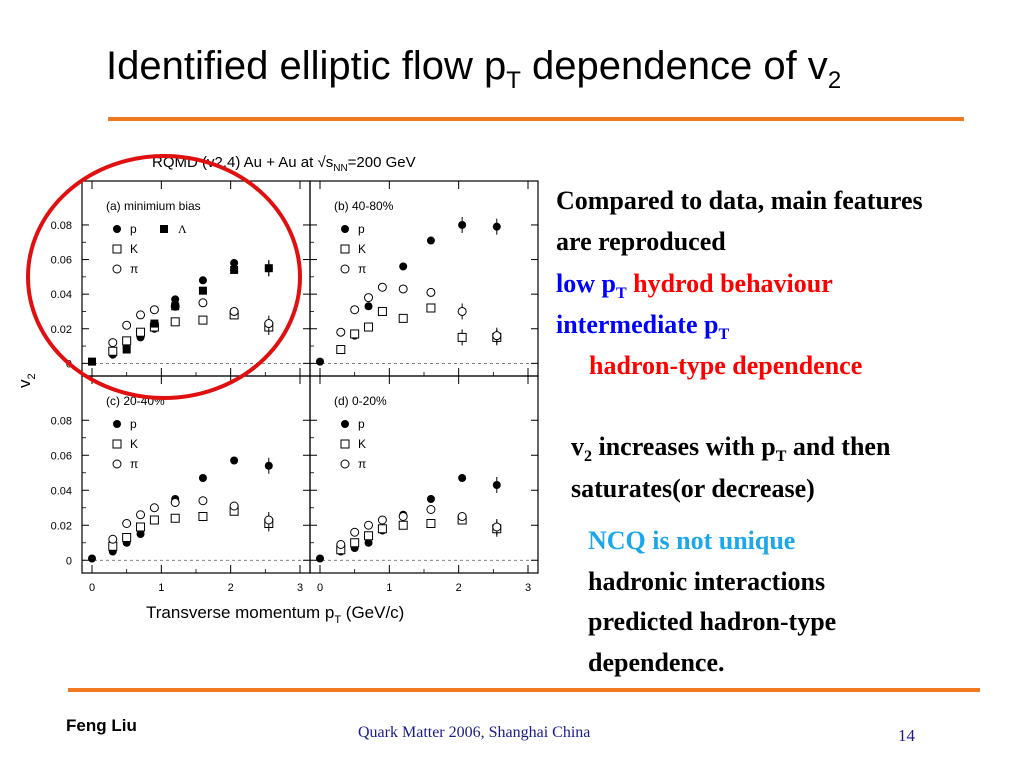 The width and height of the screenshot is (1024, 768). I want to click on note-line2: are reproduced, so click(641, 241).